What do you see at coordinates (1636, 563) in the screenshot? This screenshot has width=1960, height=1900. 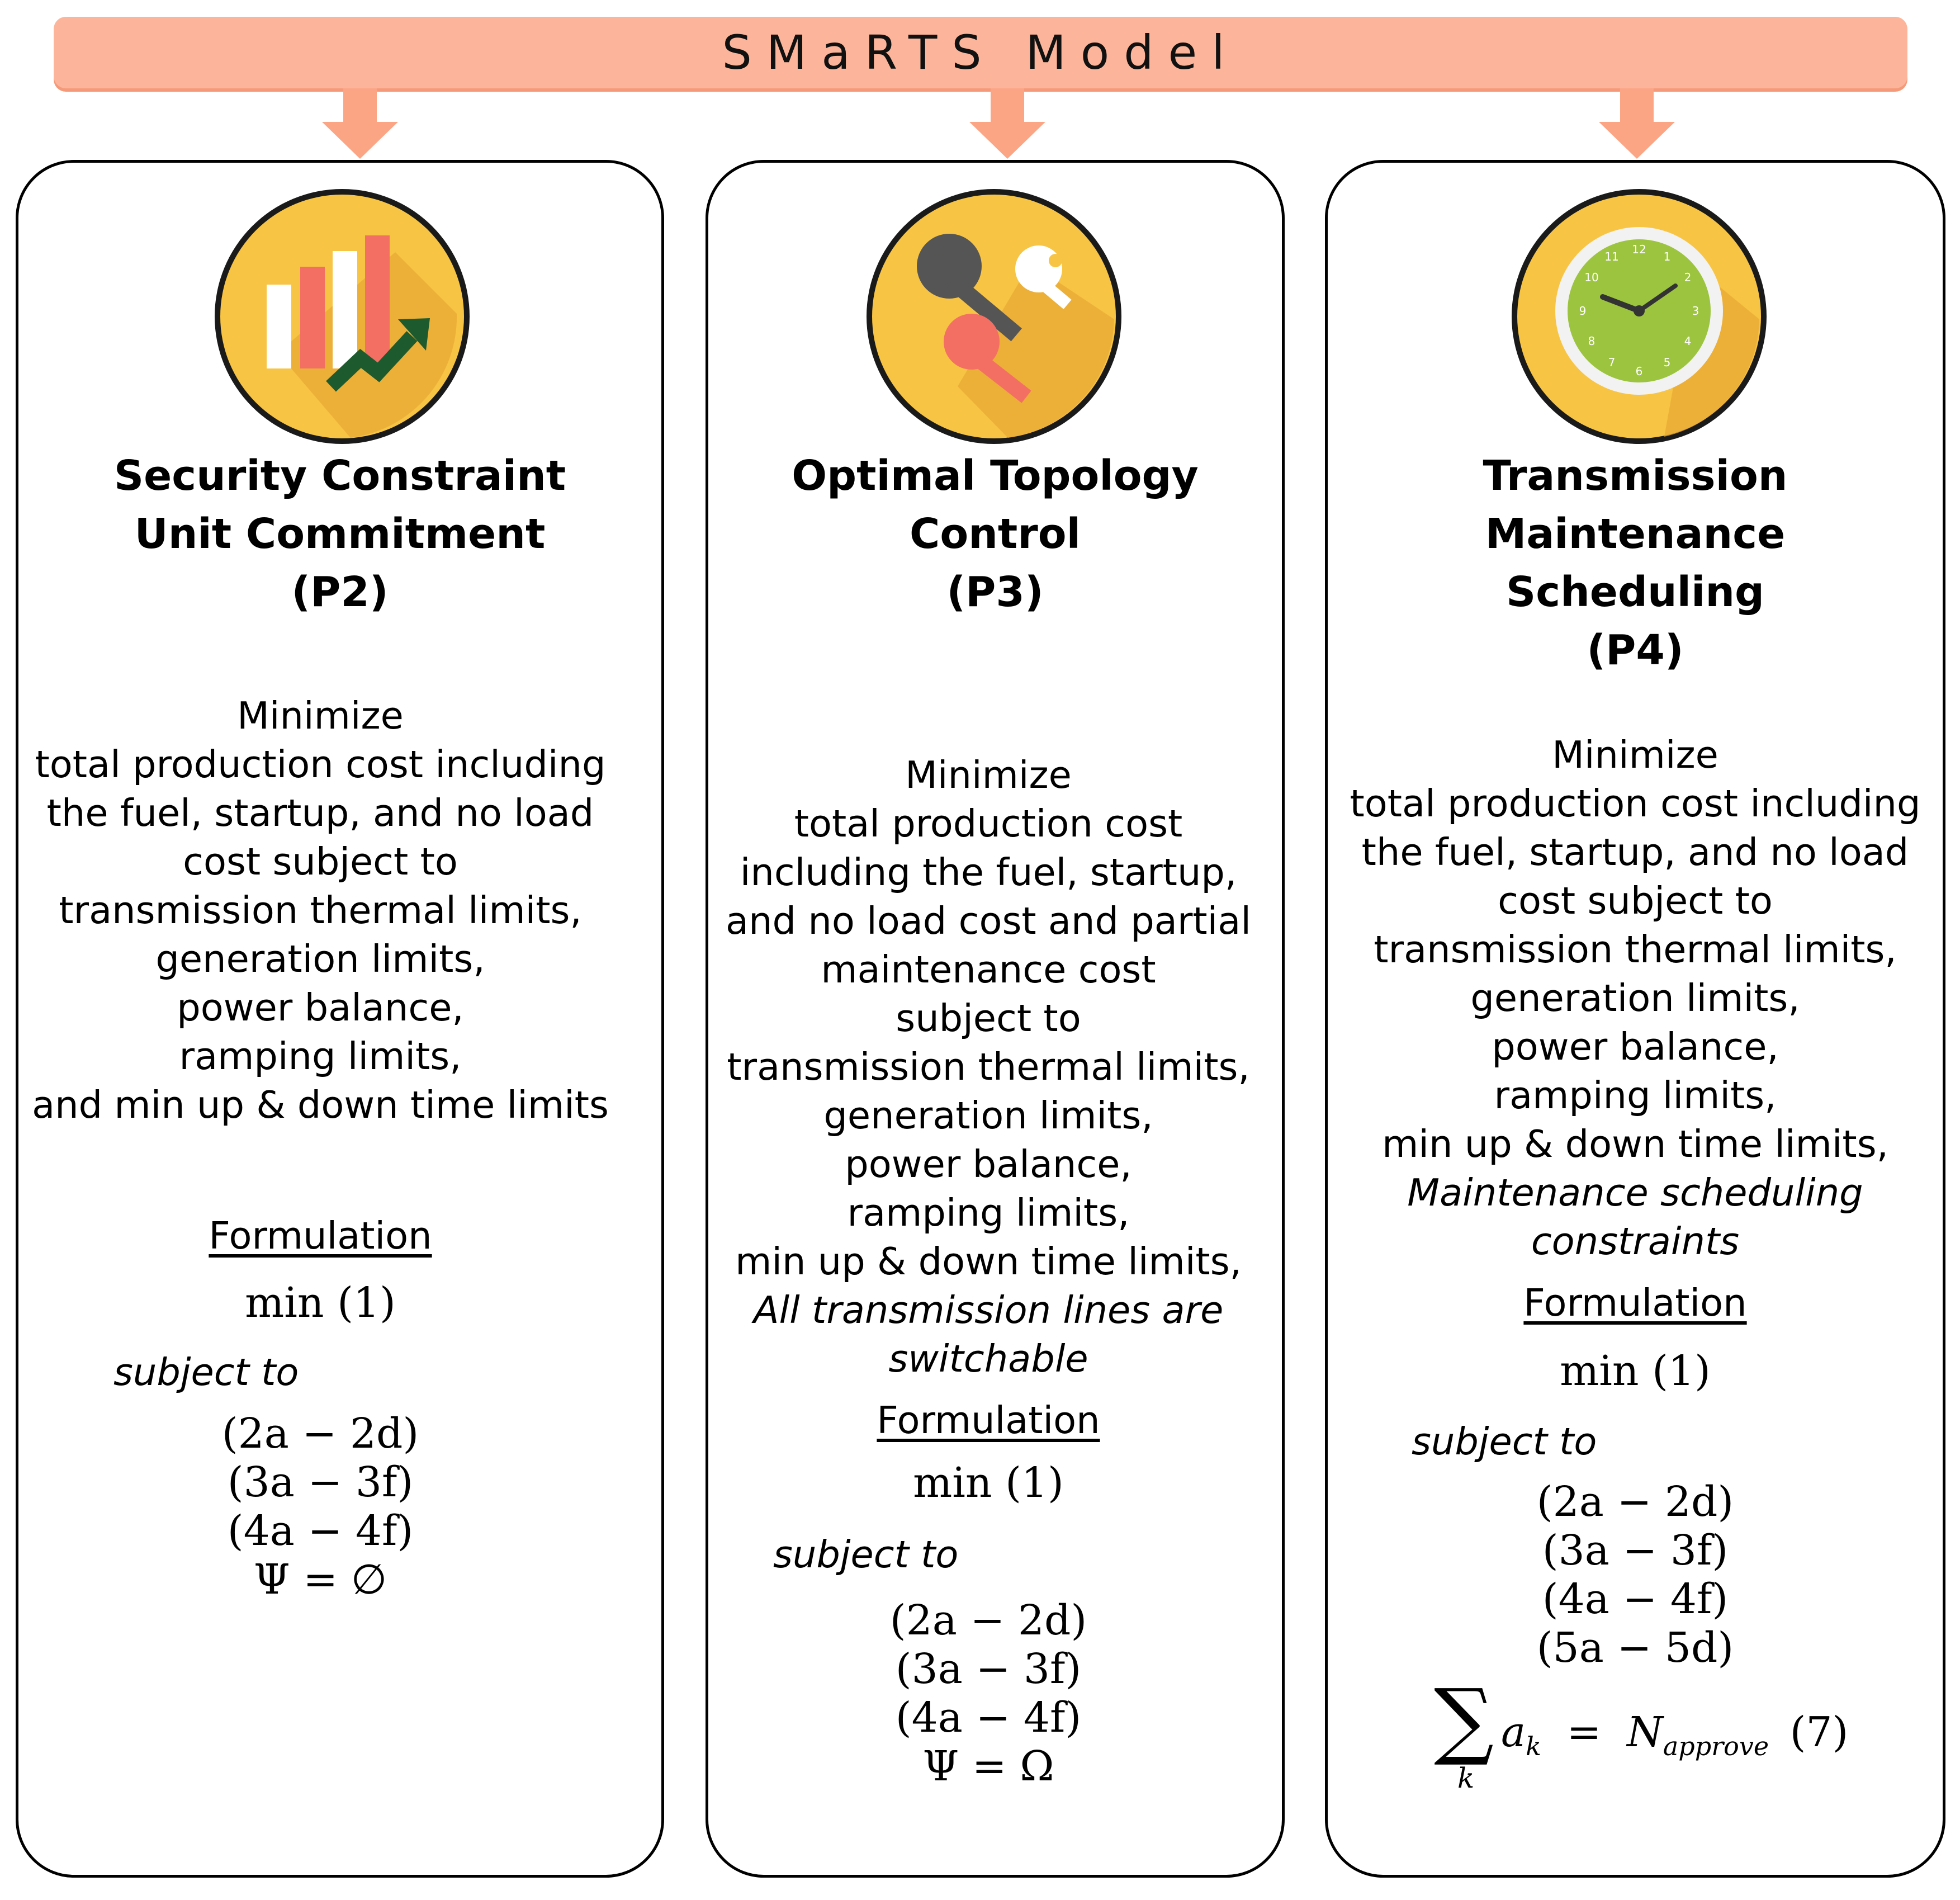 I see `panel-title: Transmission Maintenance Scheduling (P4)` at bounding box center [1636, 563].